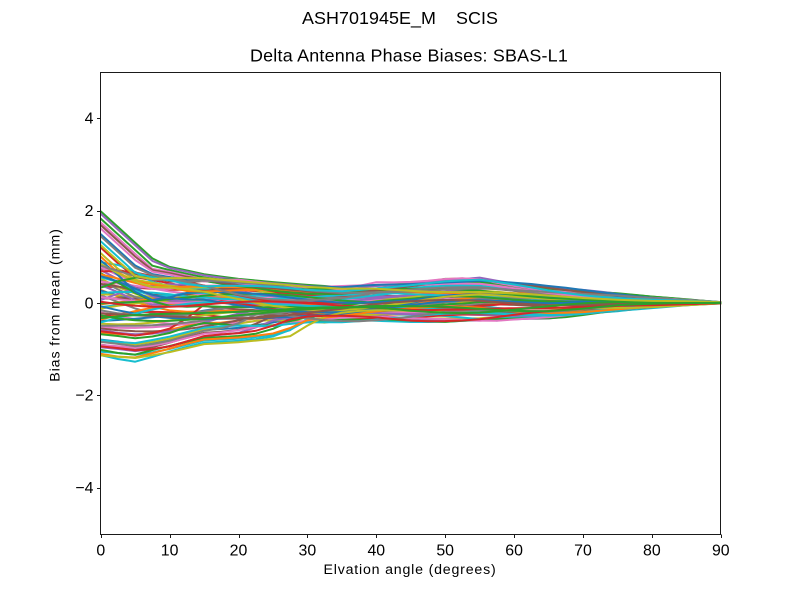 The width and height of the screenshot is (800, 600). Describe the element at coordinates (445, 551) in the screenshot. I see `svg-text: 50` at that location.